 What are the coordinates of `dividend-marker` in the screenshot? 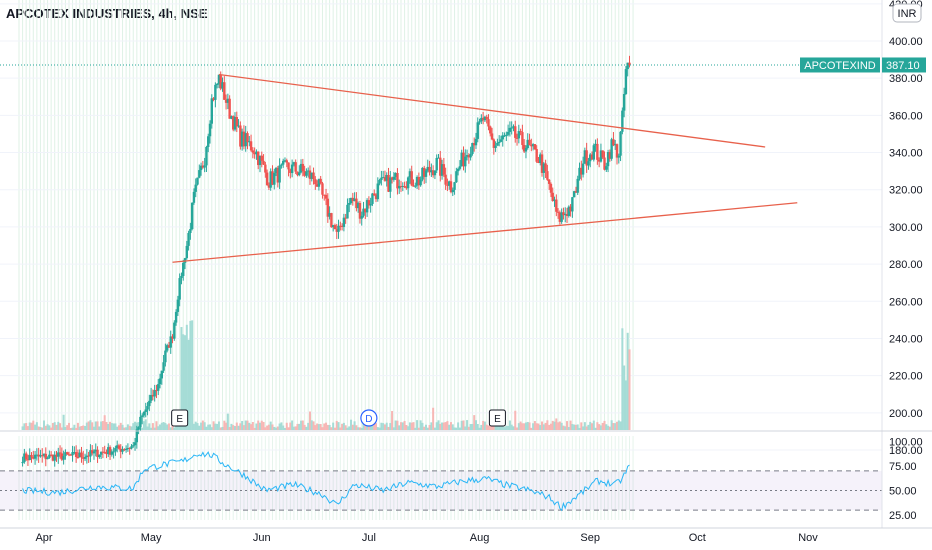 It's located at (369, 418).